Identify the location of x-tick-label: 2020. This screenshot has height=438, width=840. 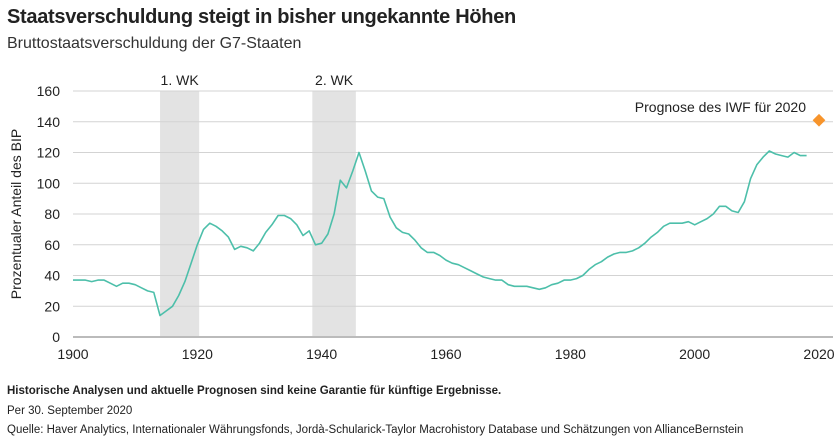
(818, 354).